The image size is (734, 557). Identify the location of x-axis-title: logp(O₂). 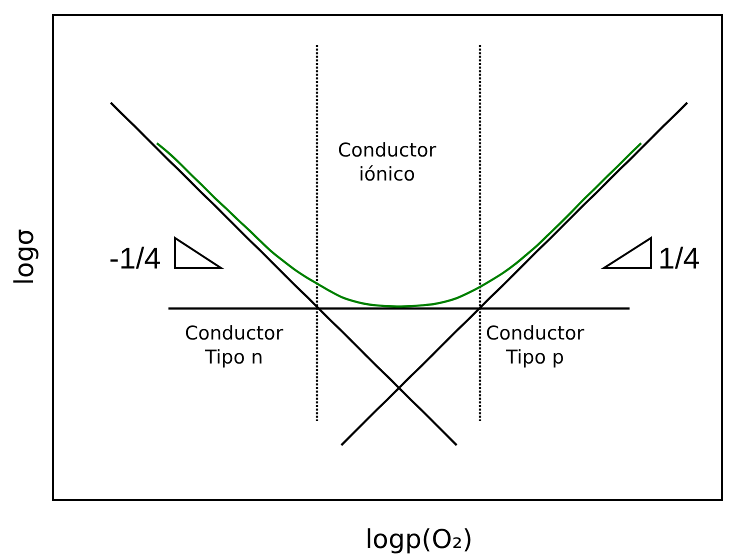
(419, 540).